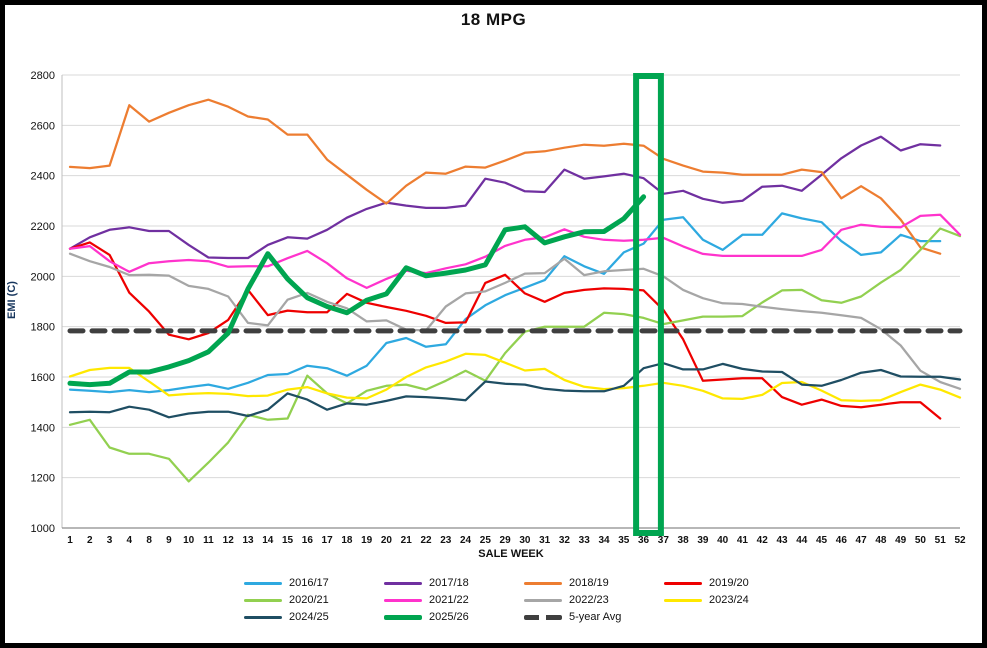 This screenshot has width=987, height=648. I want to click on x-tick-label: 14, so click(268, 540).